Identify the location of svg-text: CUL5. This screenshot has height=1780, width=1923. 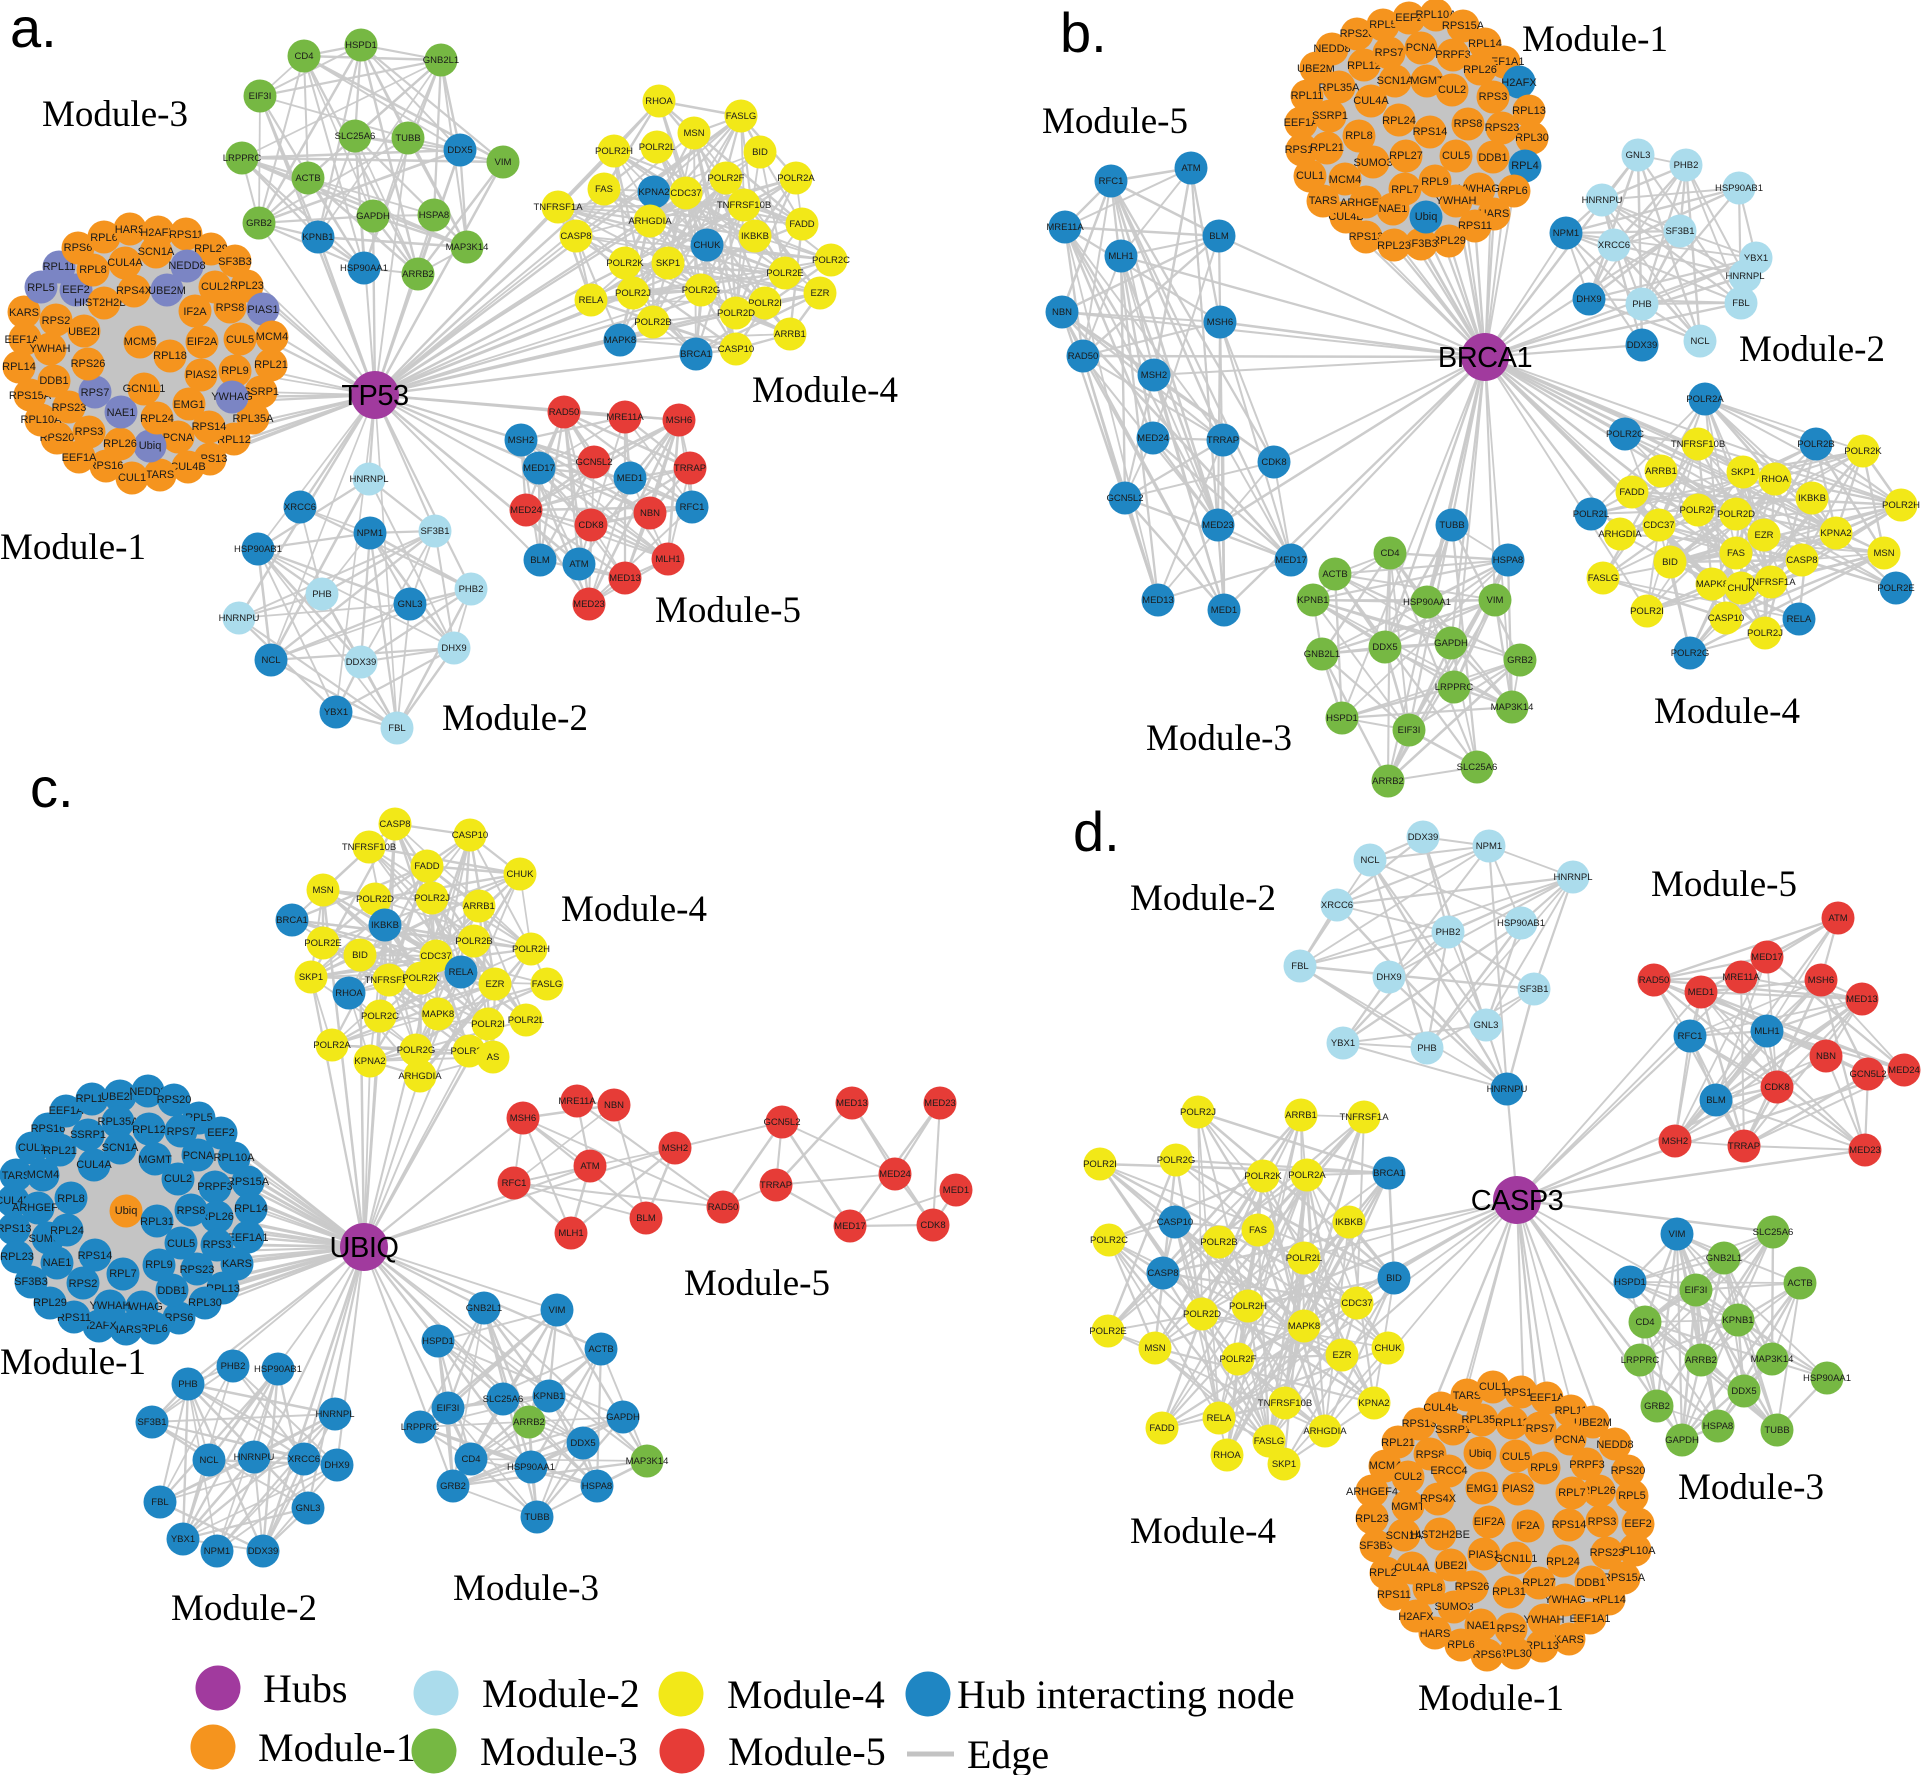
(1516, 1457).